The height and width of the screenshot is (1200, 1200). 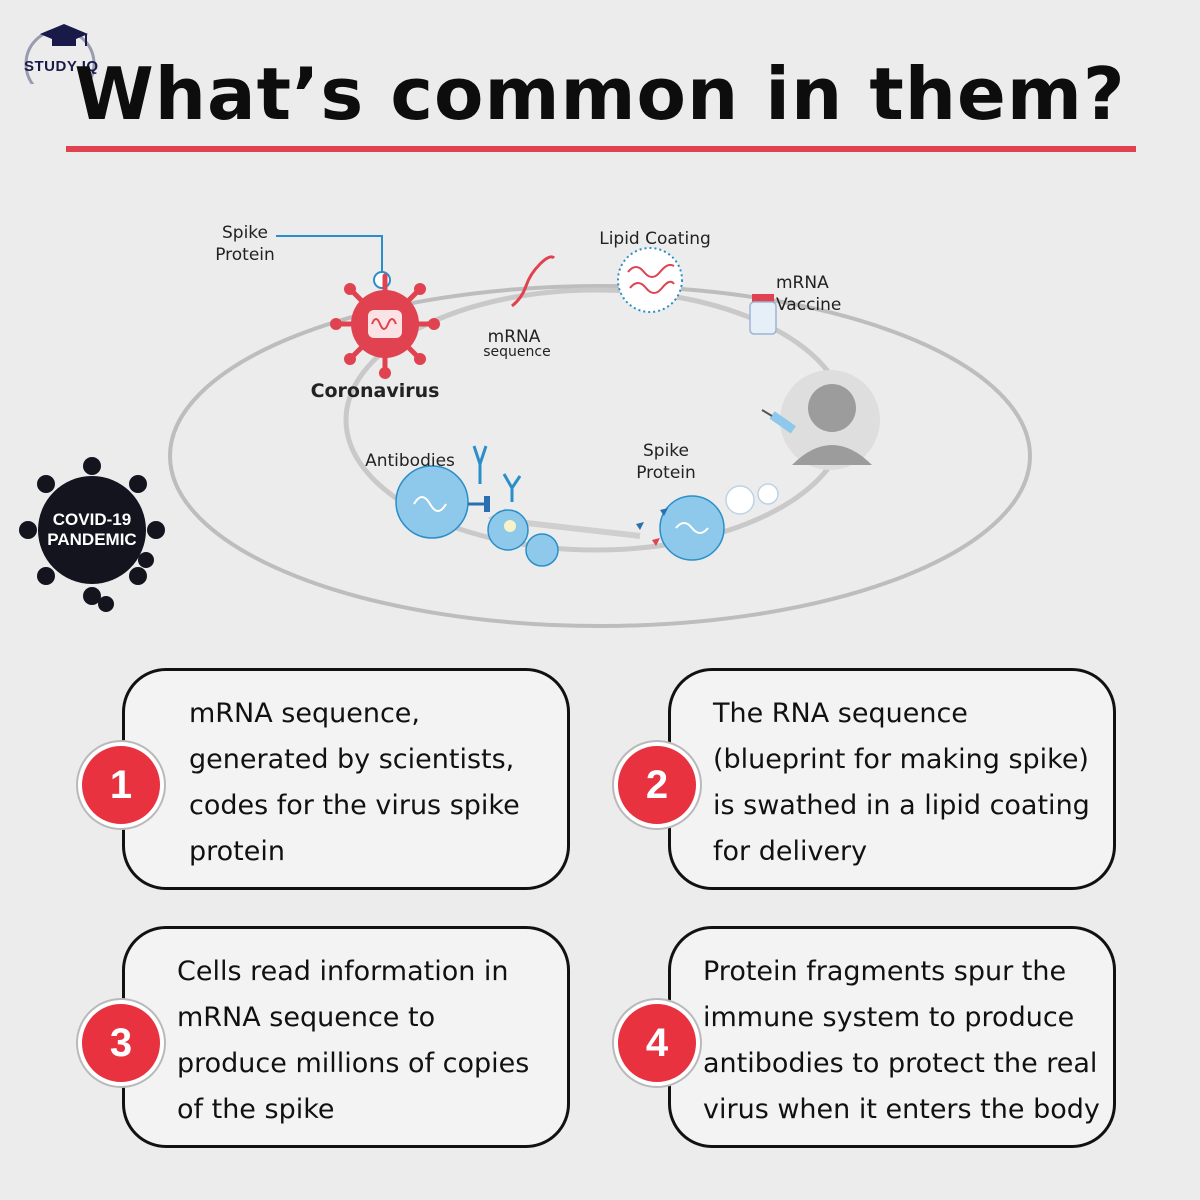 I want to click on covid-badge-text: COVID-19 PANDEMIC, so click(x=92, y=530).